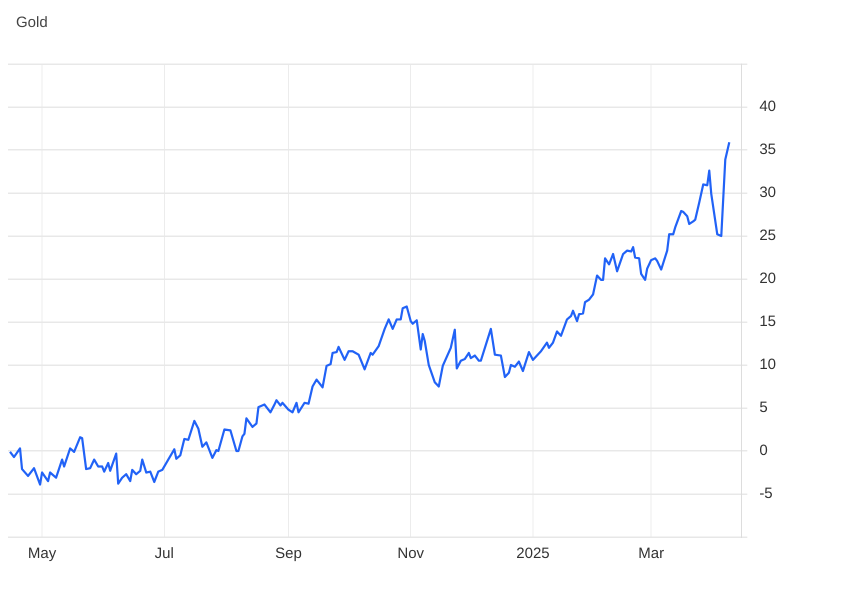  Describe the element at coordinates (288, 553) in the screenshot. I see `x-tick-label: Sep` at that location.